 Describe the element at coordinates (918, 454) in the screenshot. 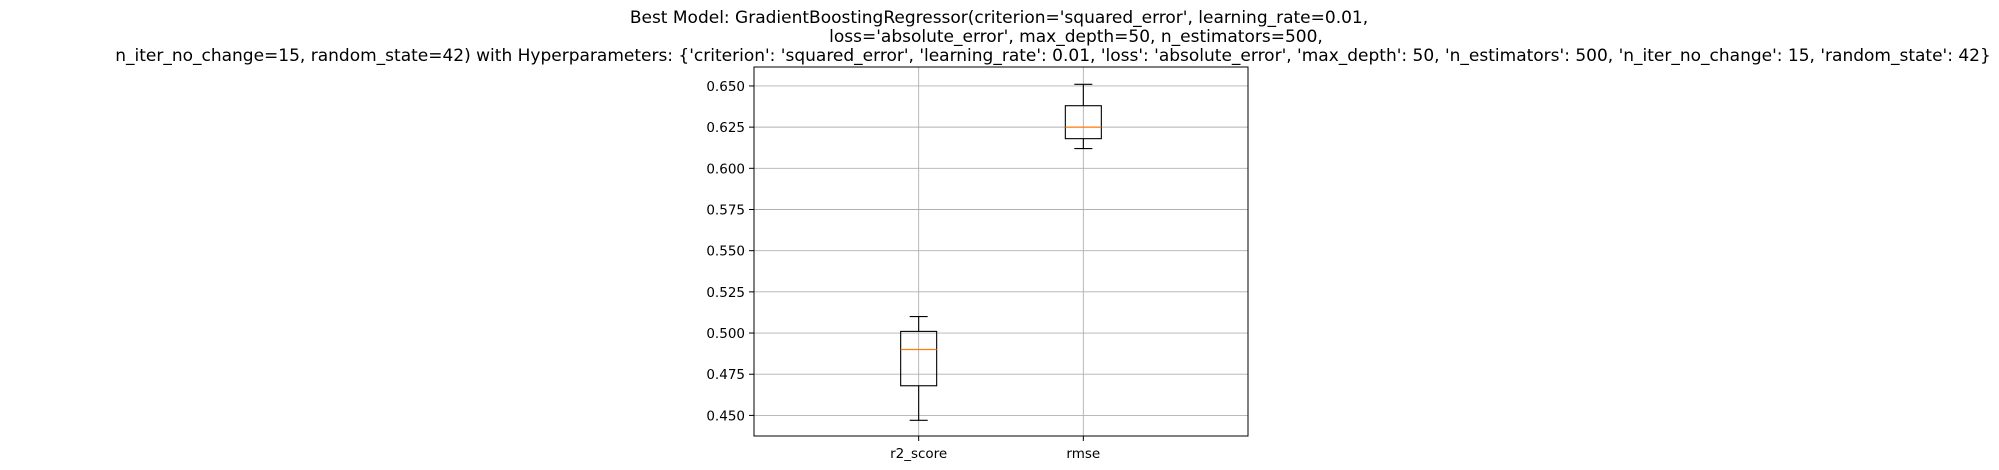

I see `x-tick-label: r2_score` at that location.